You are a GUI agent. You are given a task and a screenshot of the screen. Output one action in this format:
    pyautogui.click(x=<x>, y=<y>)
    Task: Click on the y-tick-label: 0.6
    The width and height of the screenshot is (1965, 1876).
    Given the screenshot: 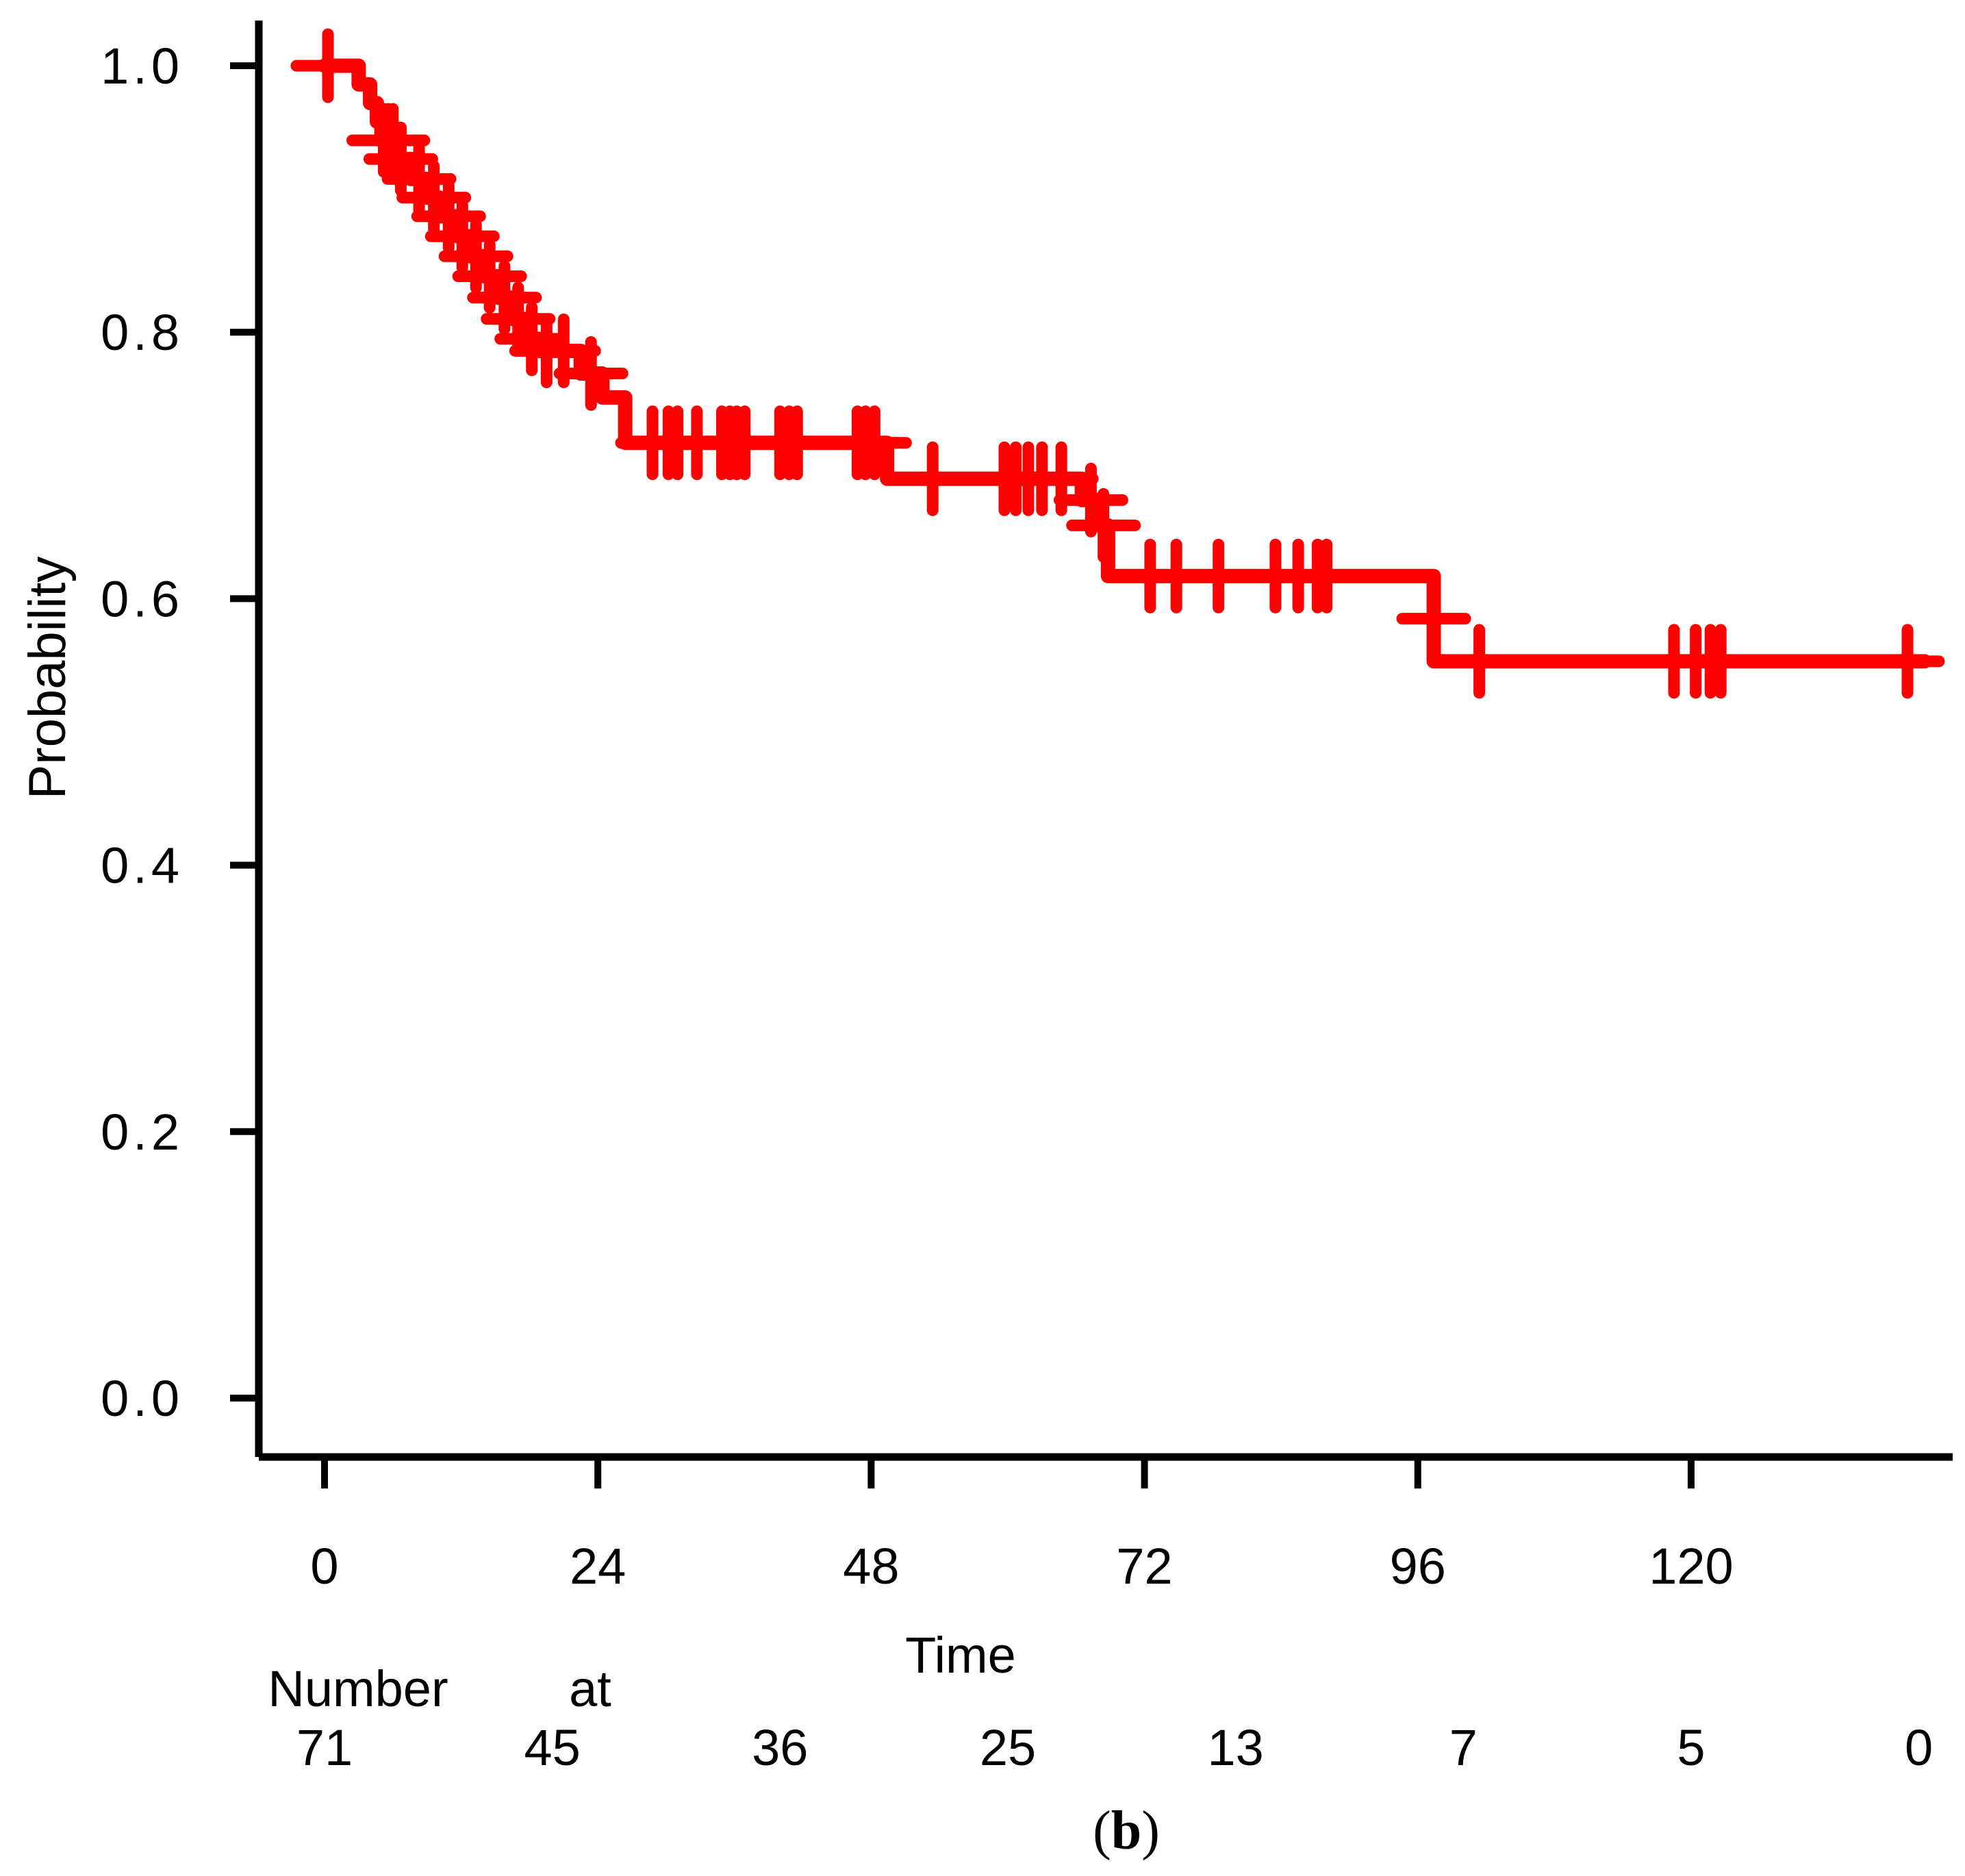 What is the action you would take?
    pyautogui.click(x=142, y=598)
    